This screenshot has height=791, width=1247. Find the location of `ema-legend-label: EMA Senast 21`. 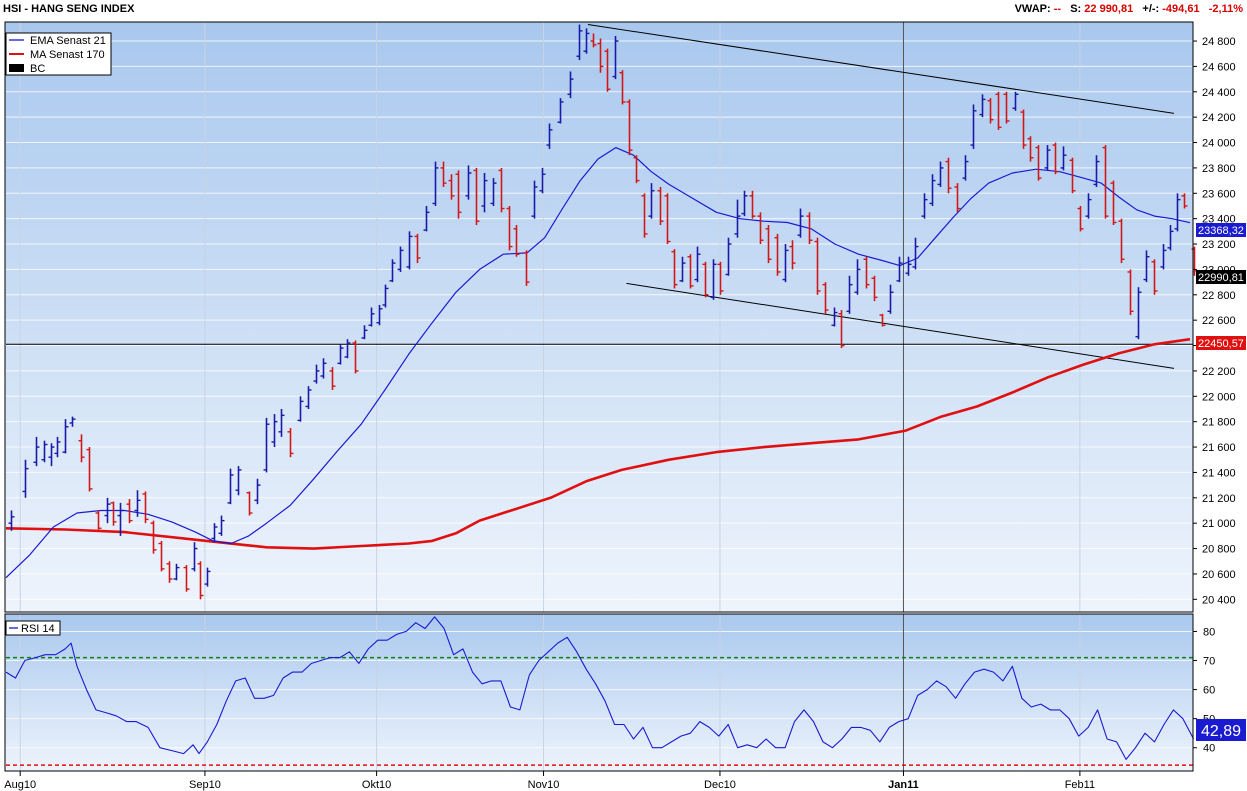

ema-legend-label: EMA Senast 21 is located at coordinates (68, 41).